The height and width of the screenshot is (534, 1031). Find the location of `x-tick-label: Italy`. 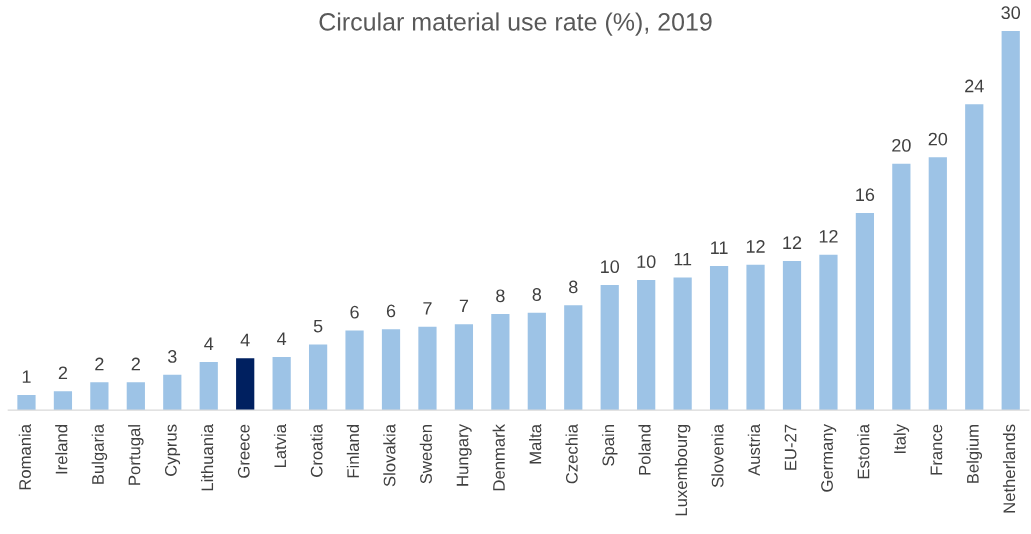

x-tick-label: Italy is located at coordinates (901, 439).